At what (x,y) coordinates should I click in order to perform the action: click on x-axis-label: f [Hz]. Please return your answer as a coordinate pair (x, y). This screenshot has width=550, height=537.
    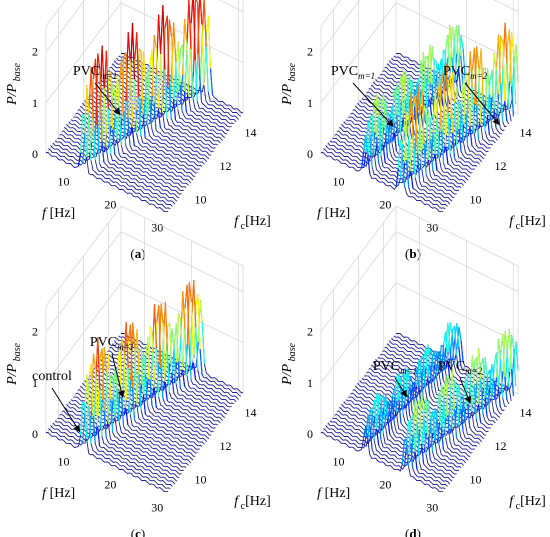
    Looking at the image, I should click on (333, 493).